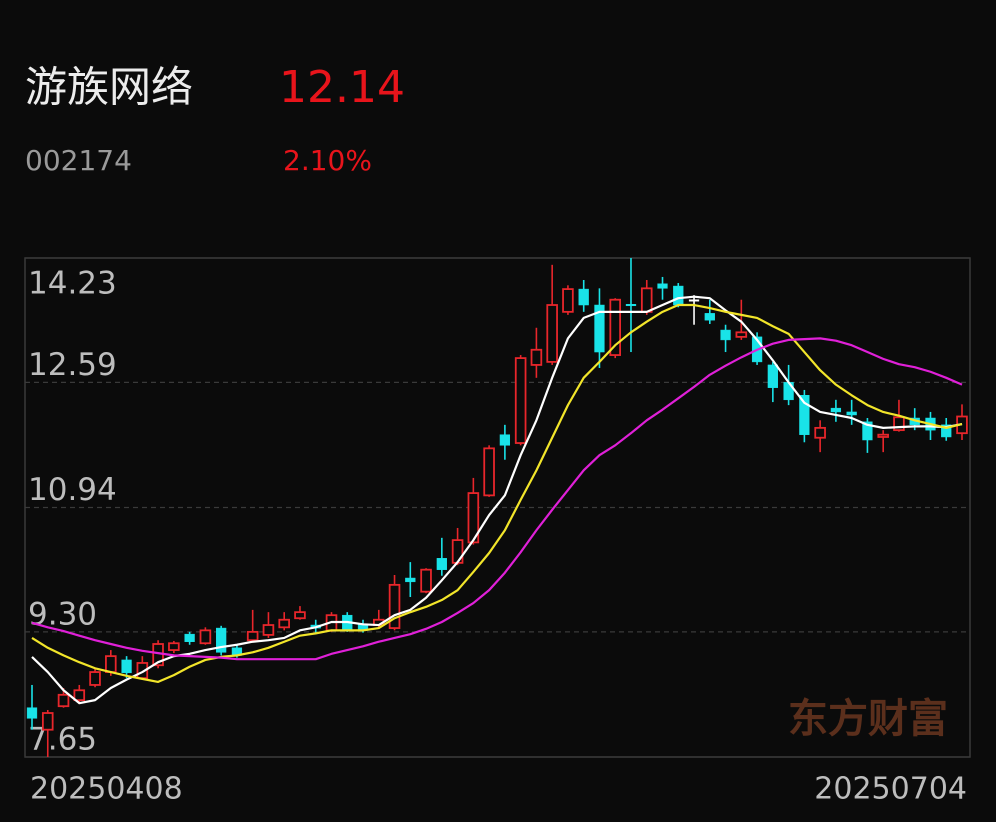  I want to click on x-tick-label: 20250704, so click(890, 789).